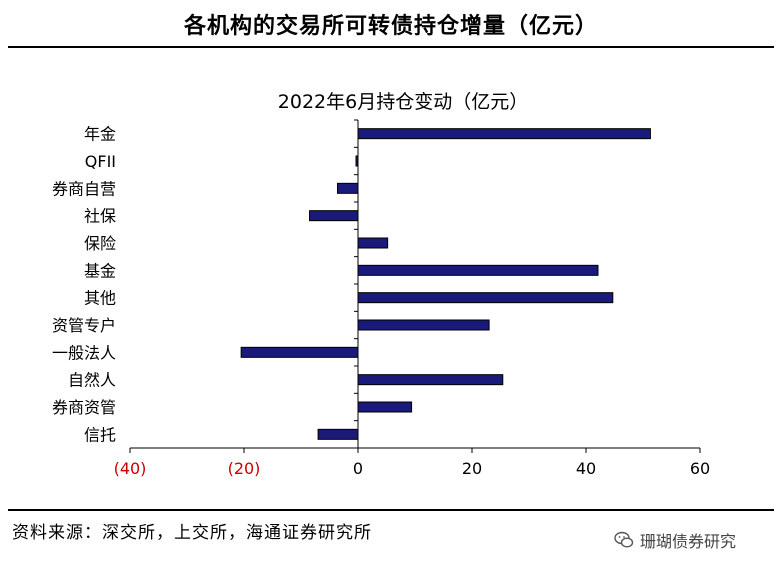  I want to click on x-tick-label: (40), so click(130, 468).